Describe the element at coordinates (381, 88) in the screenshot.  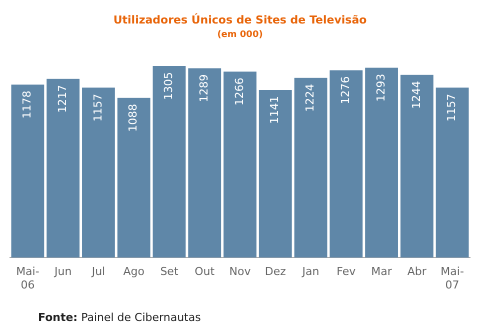
I see `data-label: 1293` at that location.